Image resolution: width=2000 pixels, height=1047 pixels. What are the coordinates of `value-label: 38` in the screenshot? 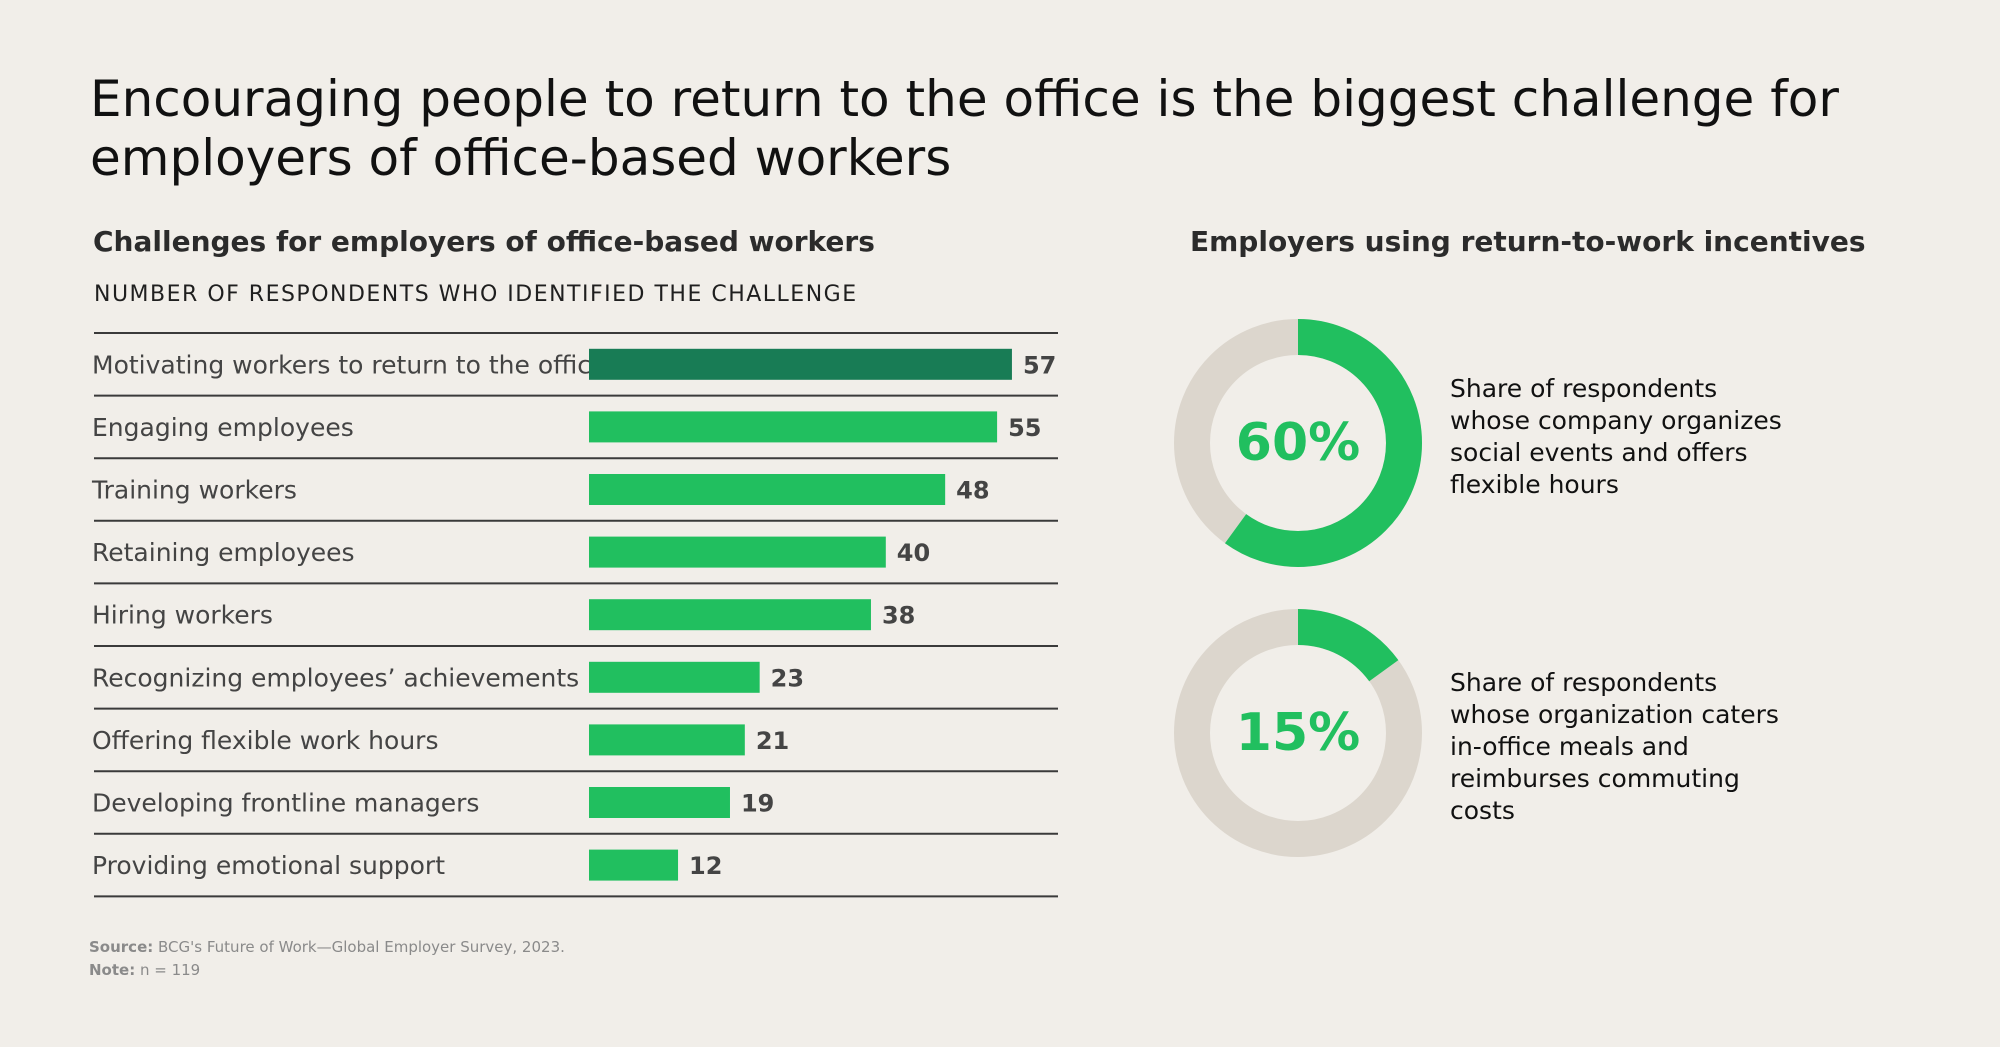 It's located at (898, 616).